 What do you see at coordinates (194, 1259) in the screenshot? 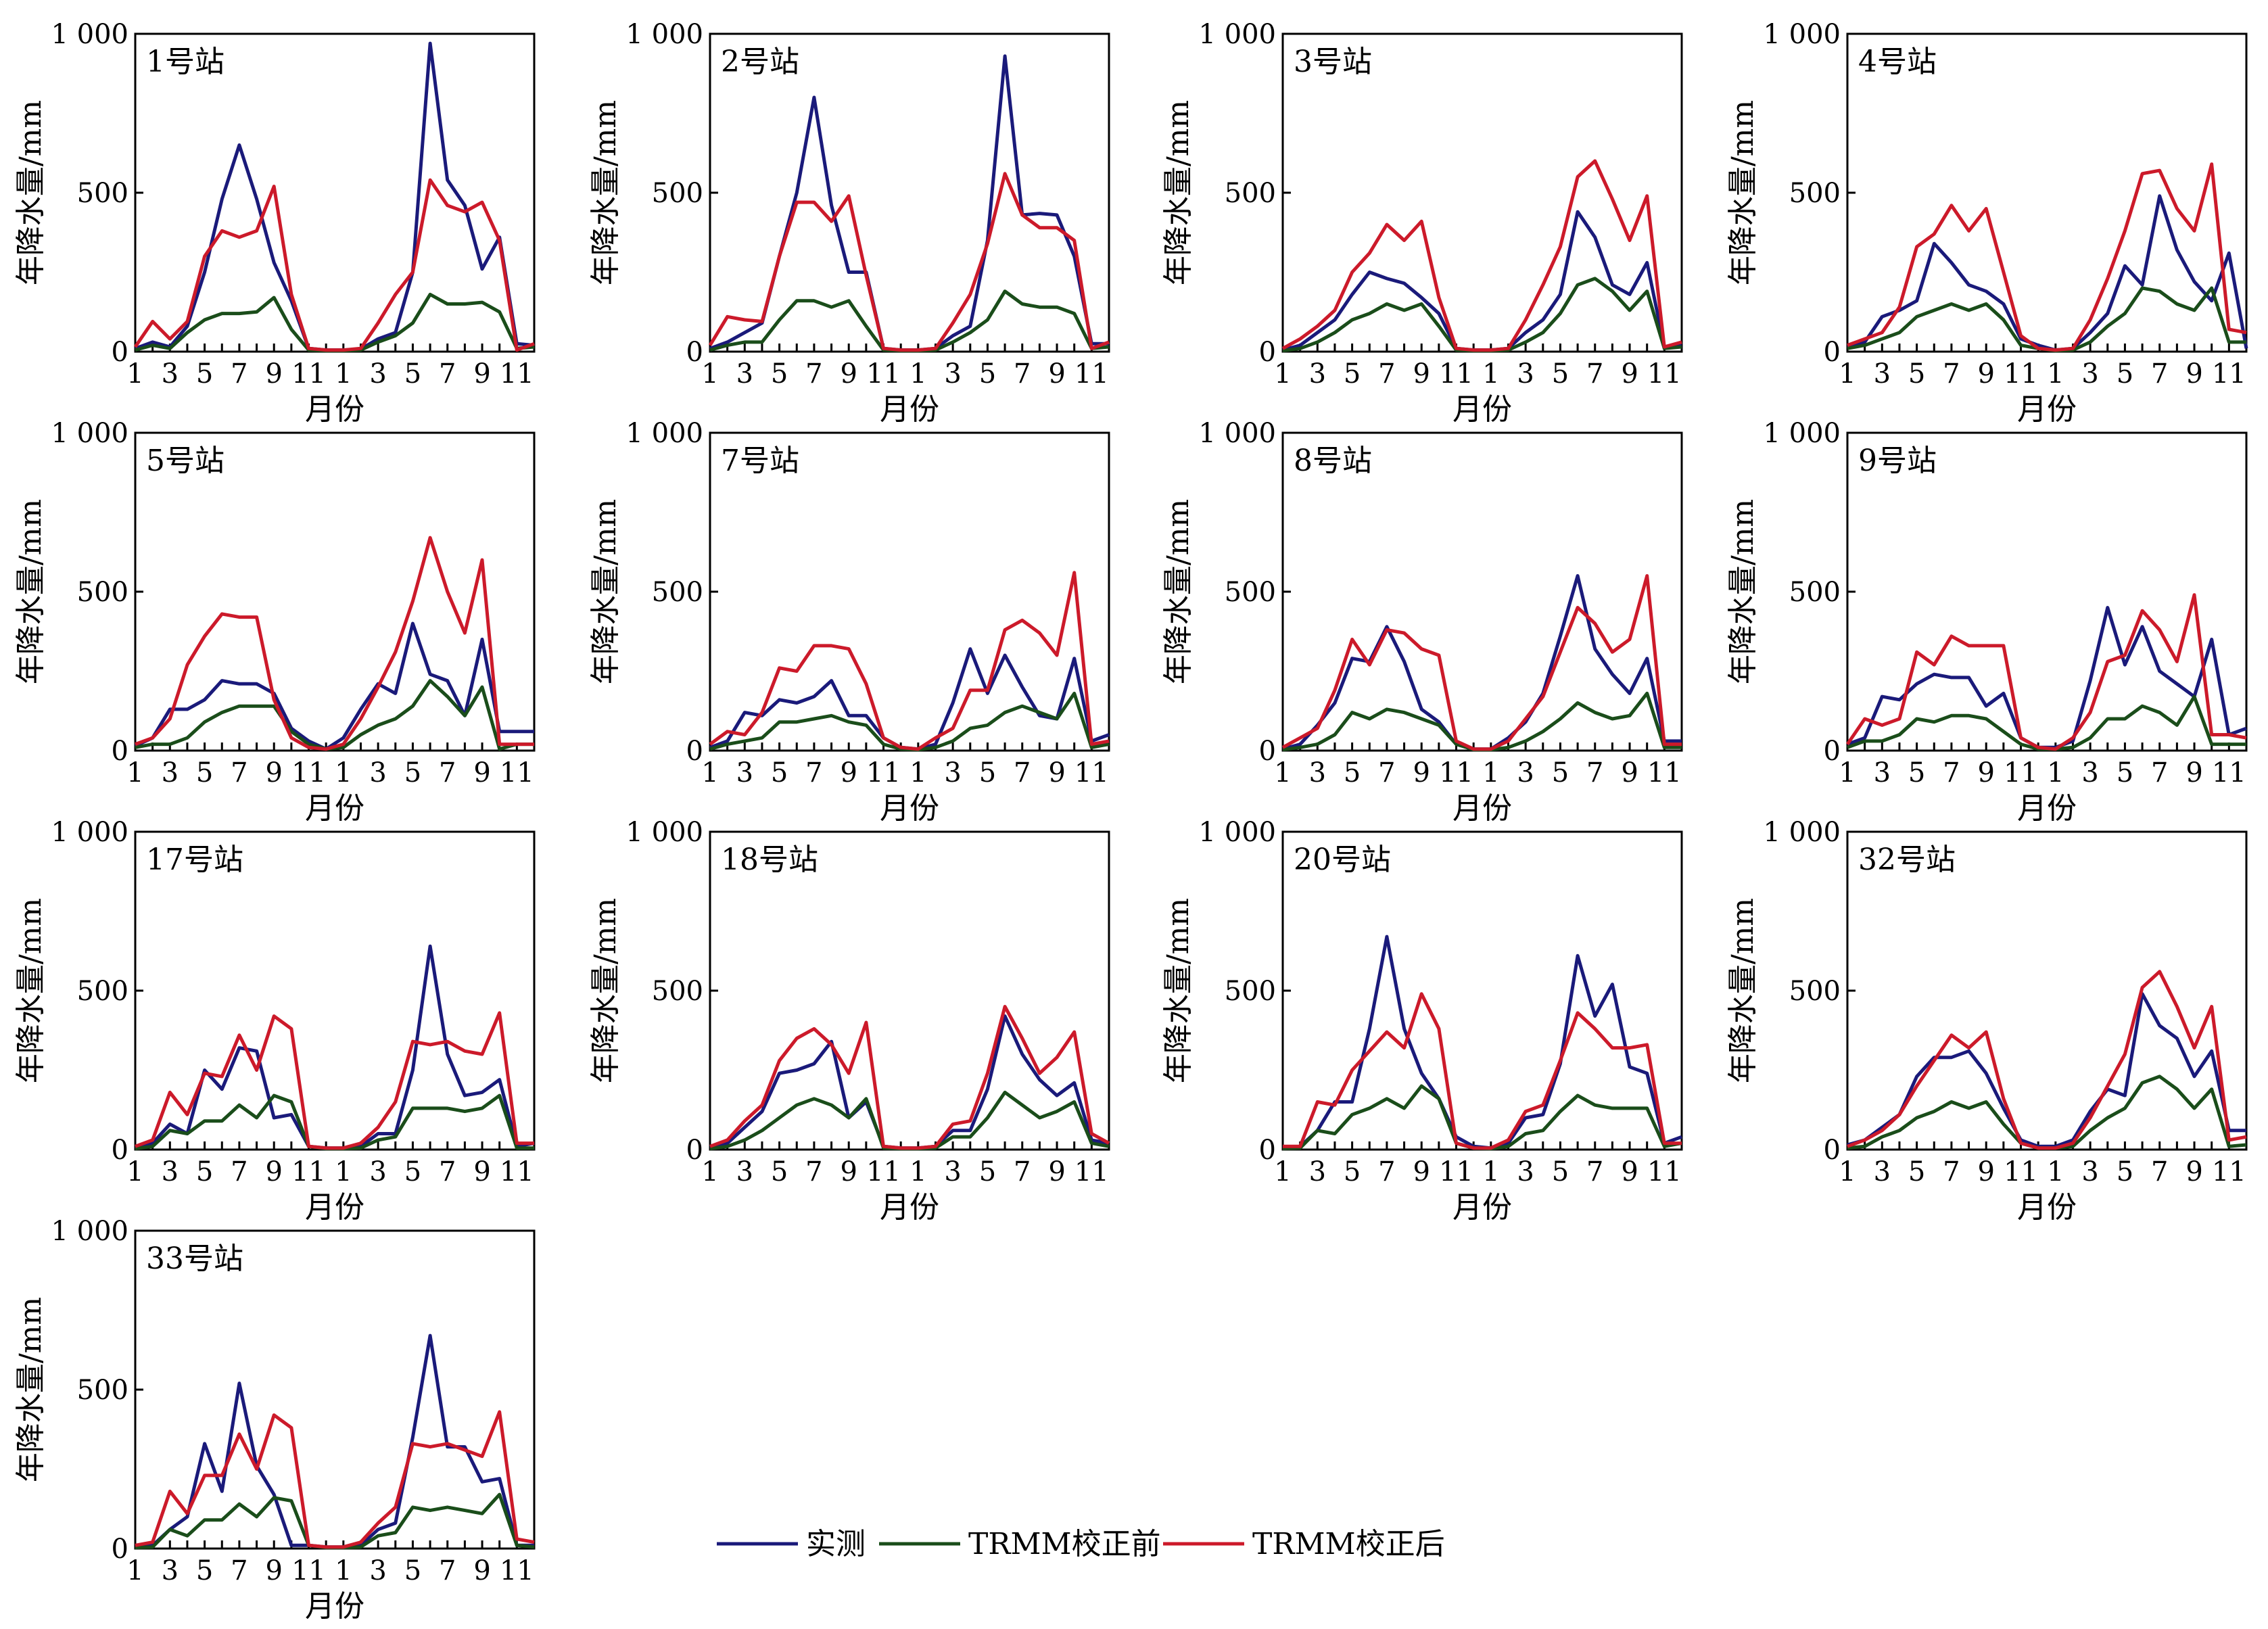
I see `station-title: 33号站` at bounding box center [194, 1259].